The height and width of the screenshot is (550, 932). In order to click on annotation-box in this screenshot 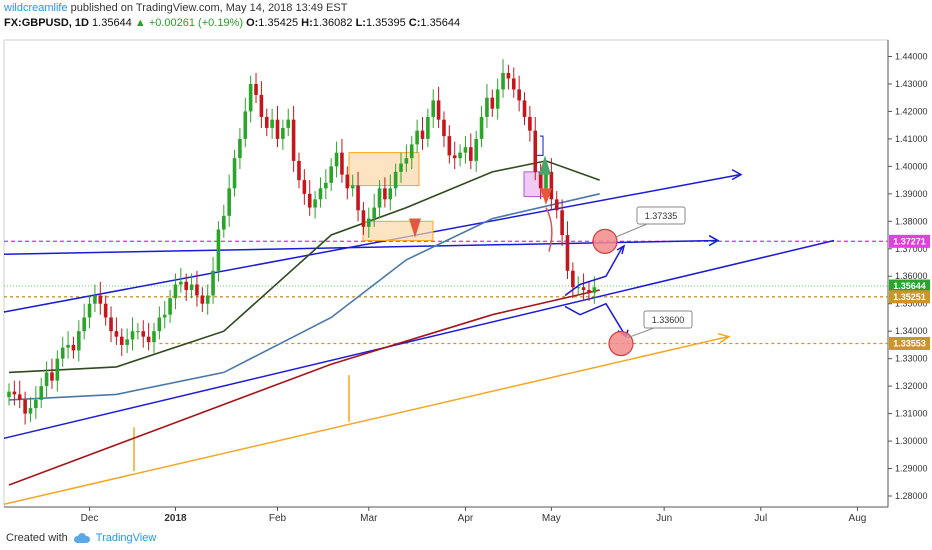, I will do `click(661, 215)`.